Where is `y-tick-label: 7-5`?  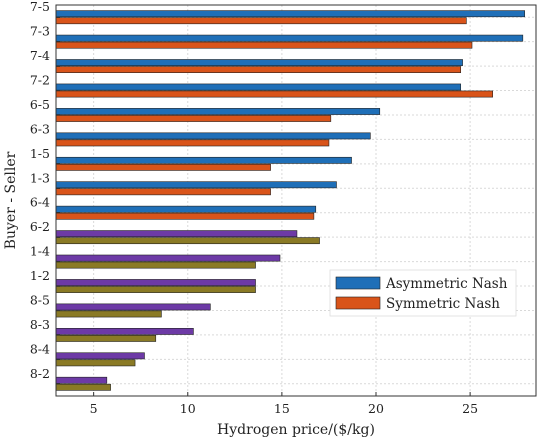
y-tick-label: 7-5 is located at coordinates (40, 7).